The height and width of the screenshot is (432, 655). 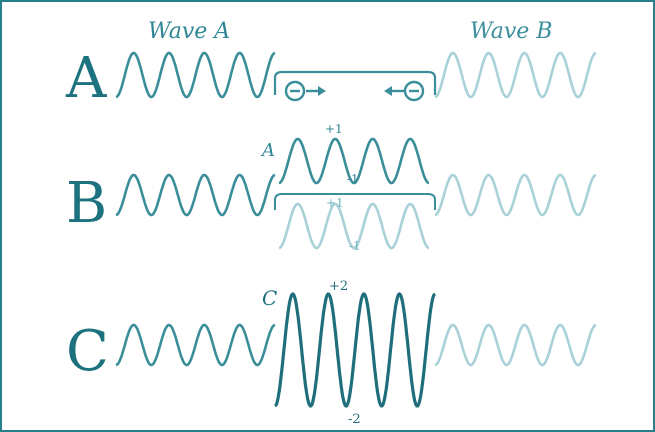 I want to click on row-letter-c: C, so click(x=87, y=351).